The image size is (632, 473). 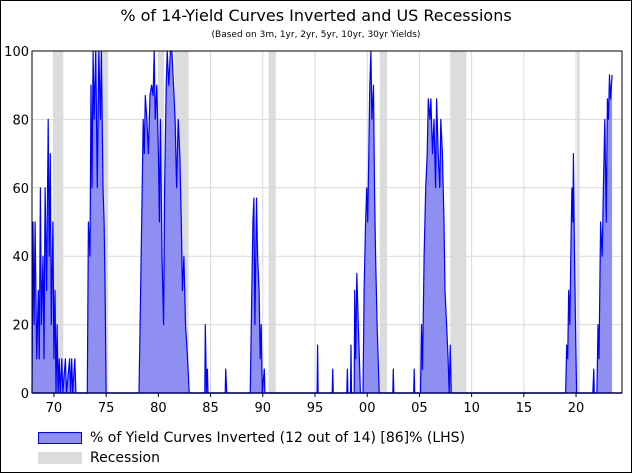 I want to click on x-tick-label-7: 05, so click(x=419, y=408).